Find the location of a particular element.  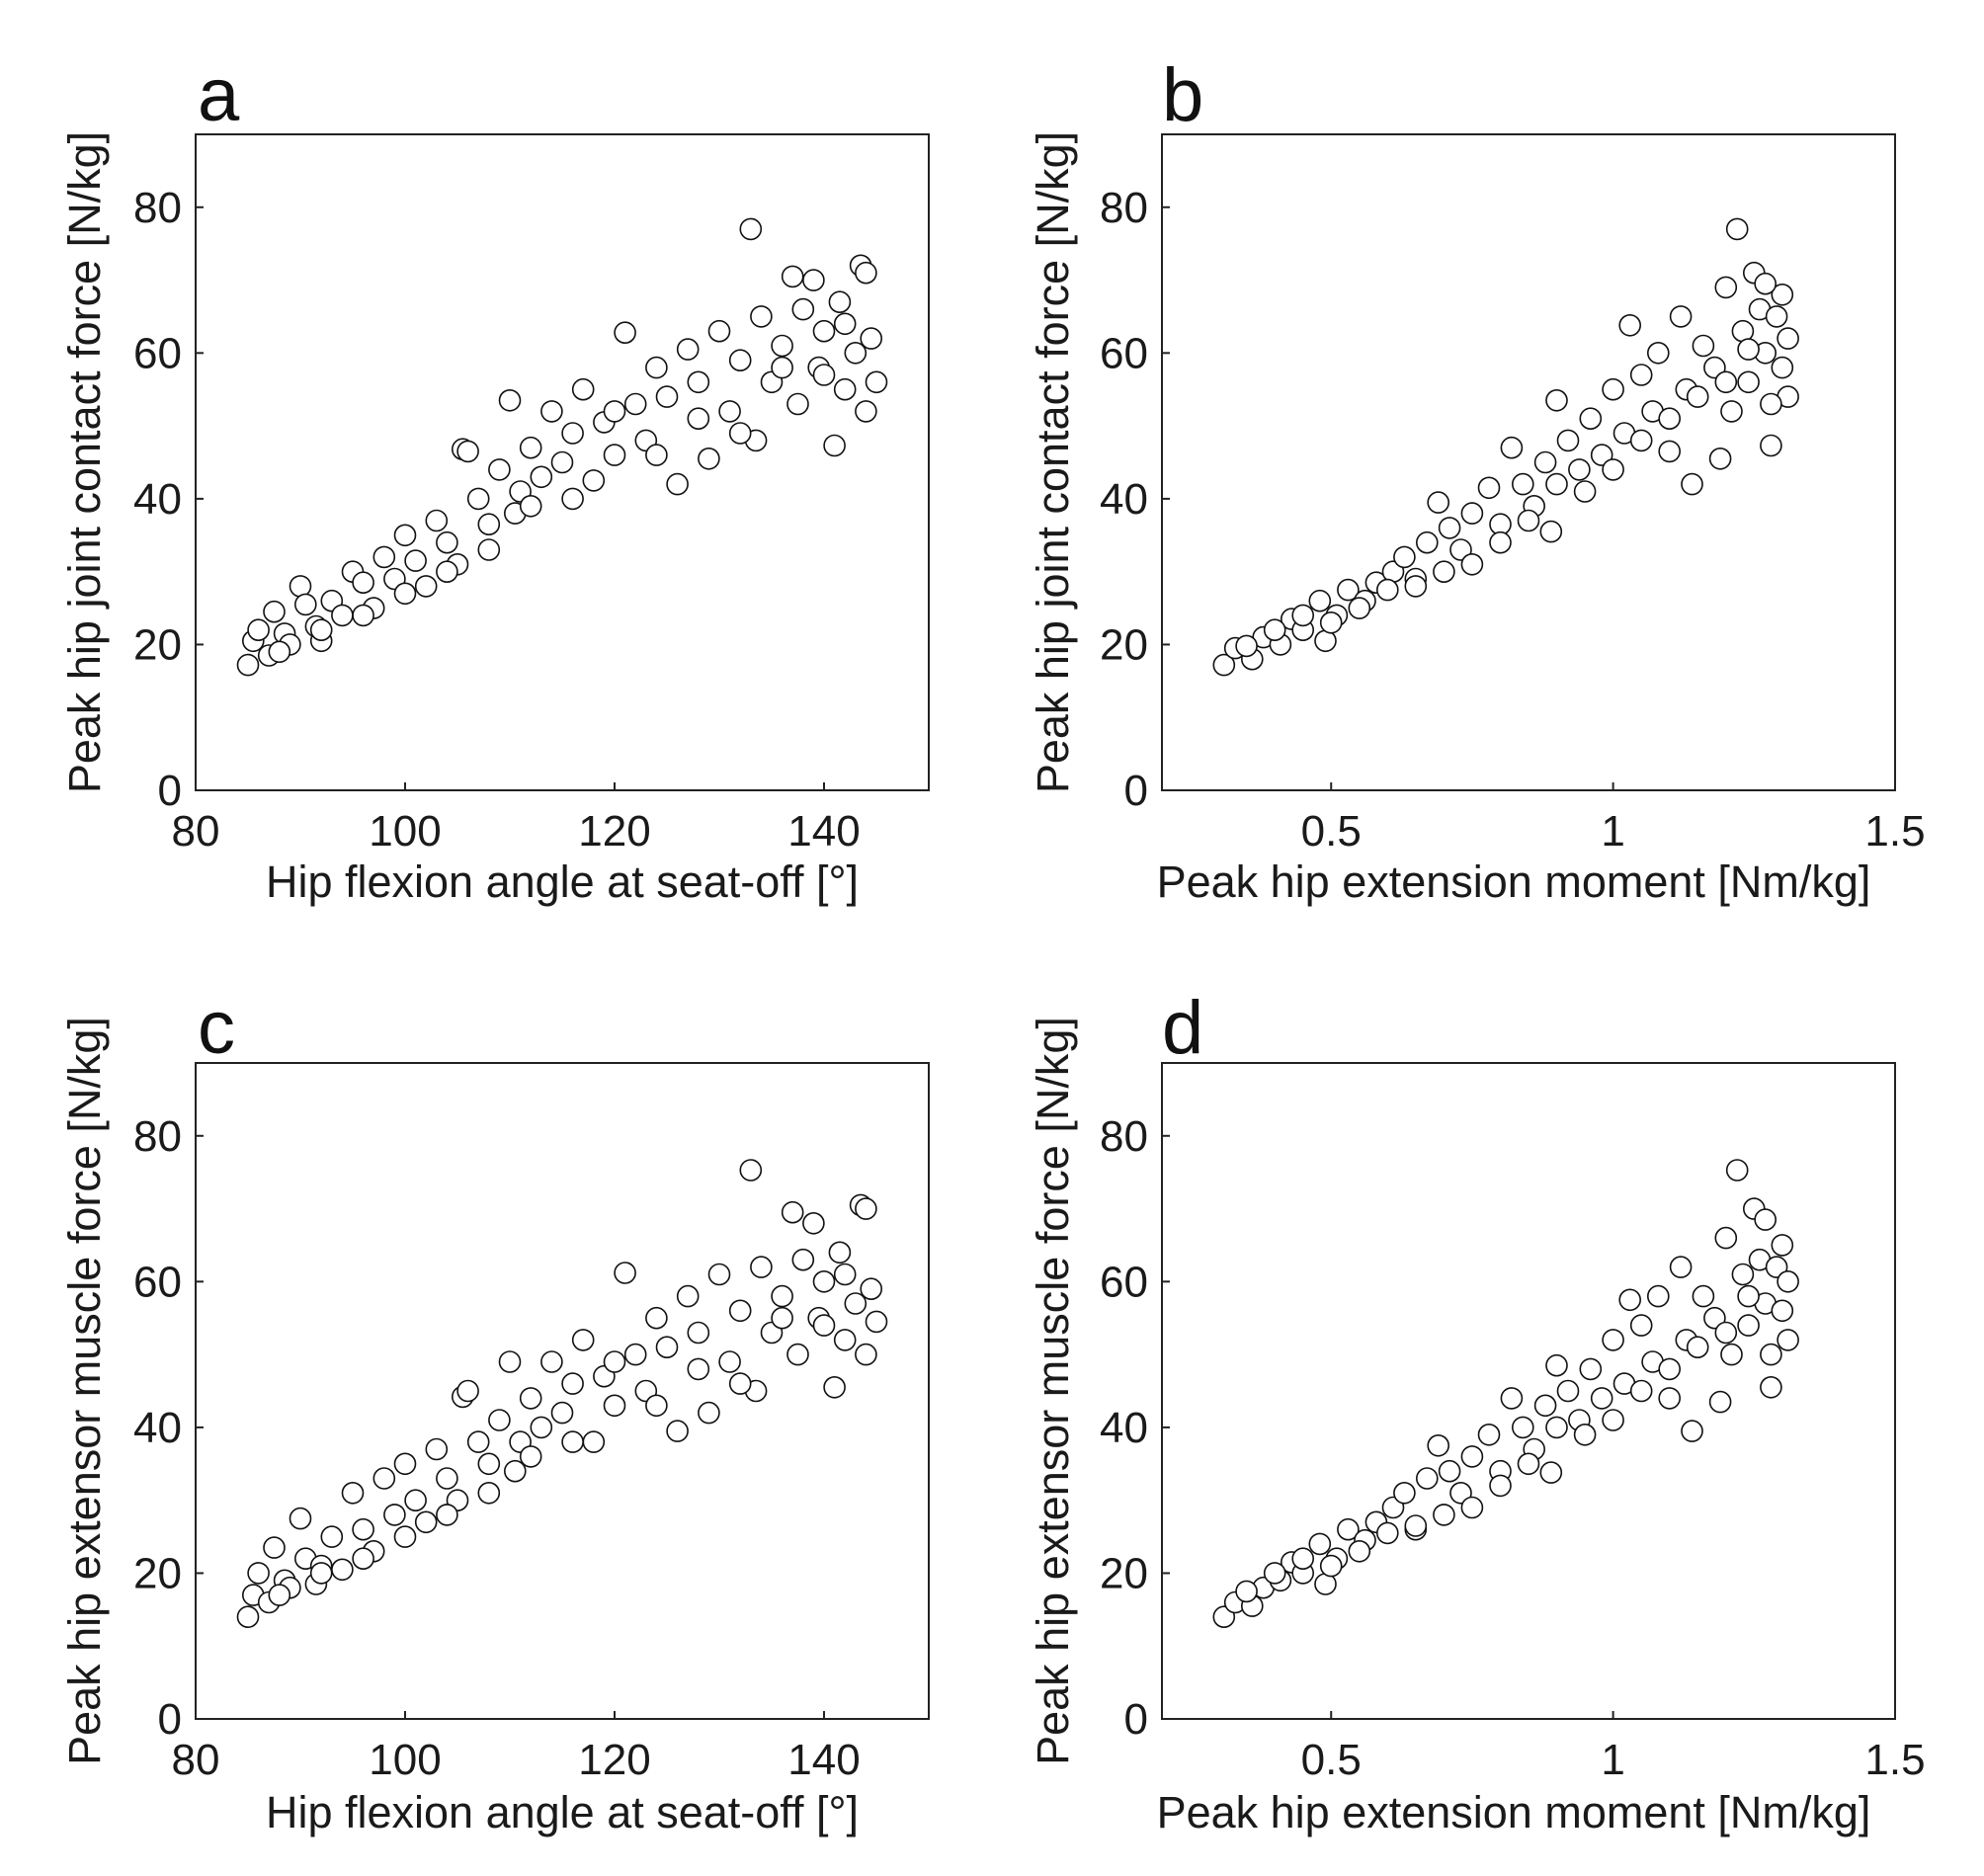

y-tick-label-c-4: 80 is located at coordinates (158, 1136).